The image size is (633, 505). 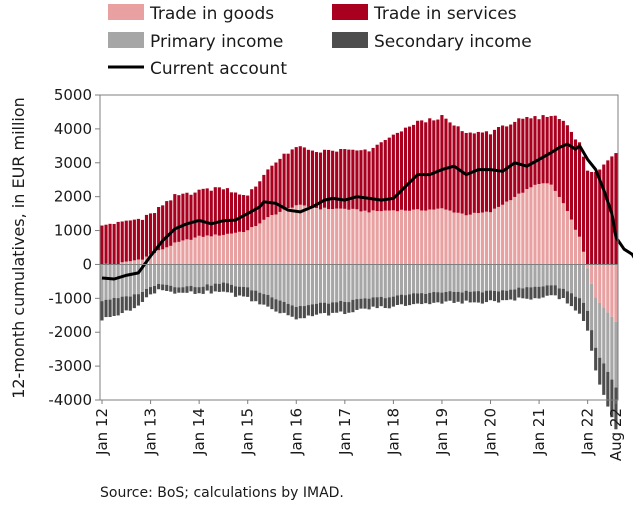 What do you see at coordinates (73, 129) in the screenshot?
I see `y-tick-label: 4000` at bounding box center [73, 129].